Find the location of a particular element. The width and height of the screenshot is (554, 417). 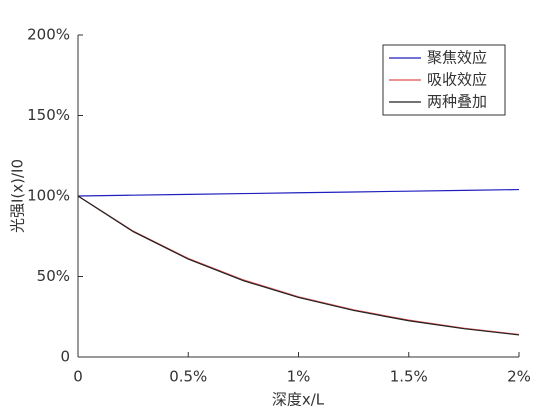

legend-label: 聚焦效应 is located at coordinates (457, 58).